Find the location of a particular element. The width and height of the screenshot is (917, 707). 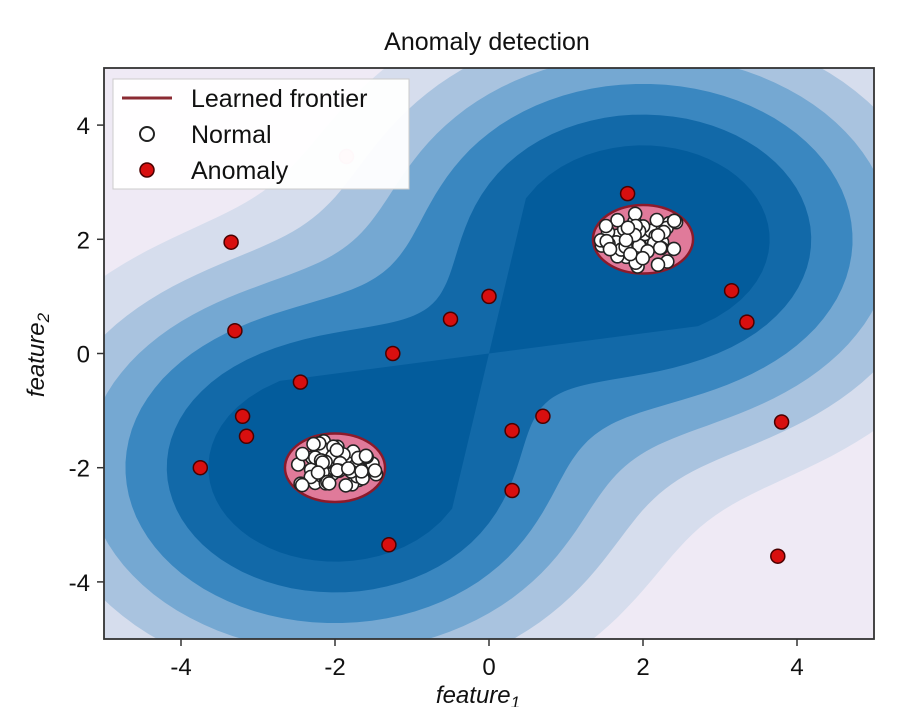

x-tick-label: -2 is located at coordinates (334, 667).